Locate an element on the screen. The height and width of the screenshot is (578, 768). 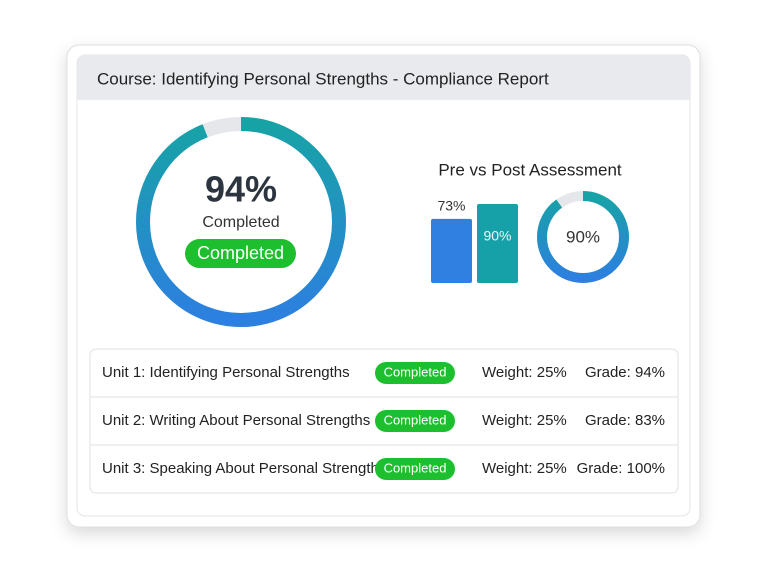
summary-caption: Completed is located at coordinates (240, 222).